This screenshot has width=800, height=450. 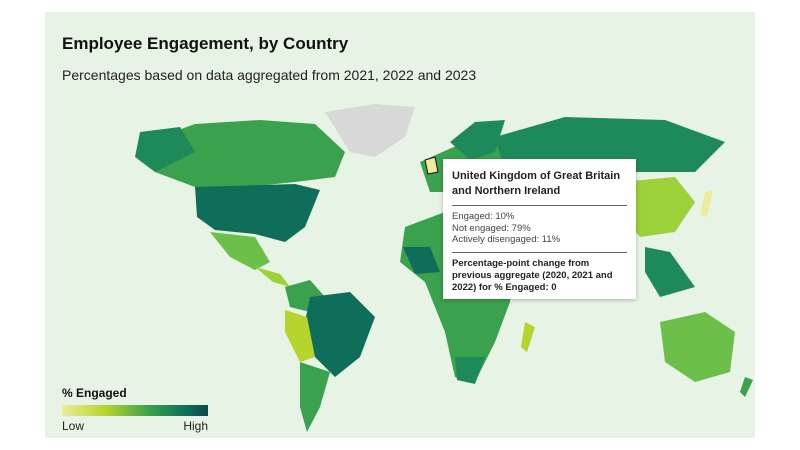 What do you see at coordinates (491, 228) in the screenshot?
I see `tooltip-not-engaged: Not engaged: 79%` at bounding box center [491, 228].